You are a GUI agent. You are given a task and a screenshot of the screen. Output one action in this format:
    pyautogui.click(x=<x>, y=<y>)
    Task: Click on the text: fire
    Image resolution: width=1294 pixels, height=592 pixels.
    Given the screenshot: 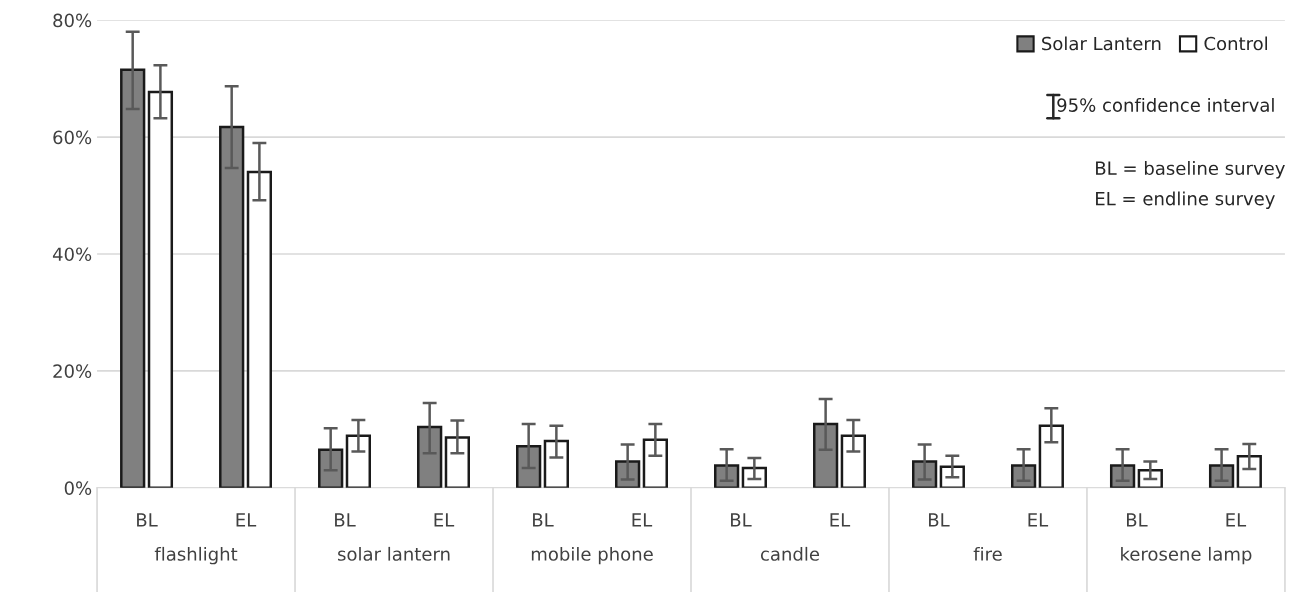 What is the action you would take?
    pyautogui.click(x=987, y=553)
    